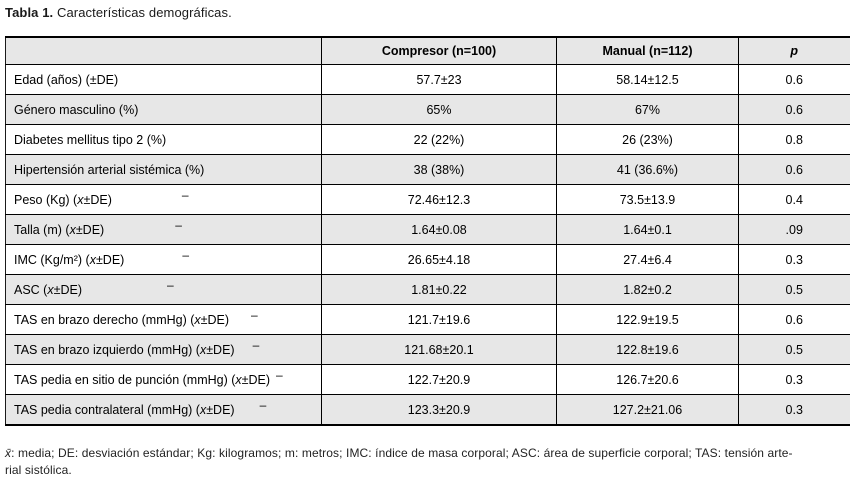  I want to click on cell-p-value: 0.8, so click(794, 139).